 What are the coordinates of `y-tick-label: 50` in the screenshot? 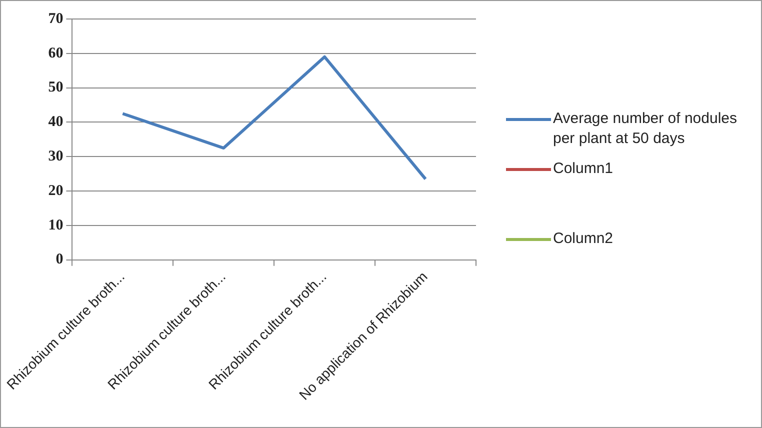 It's located at (56, 88).